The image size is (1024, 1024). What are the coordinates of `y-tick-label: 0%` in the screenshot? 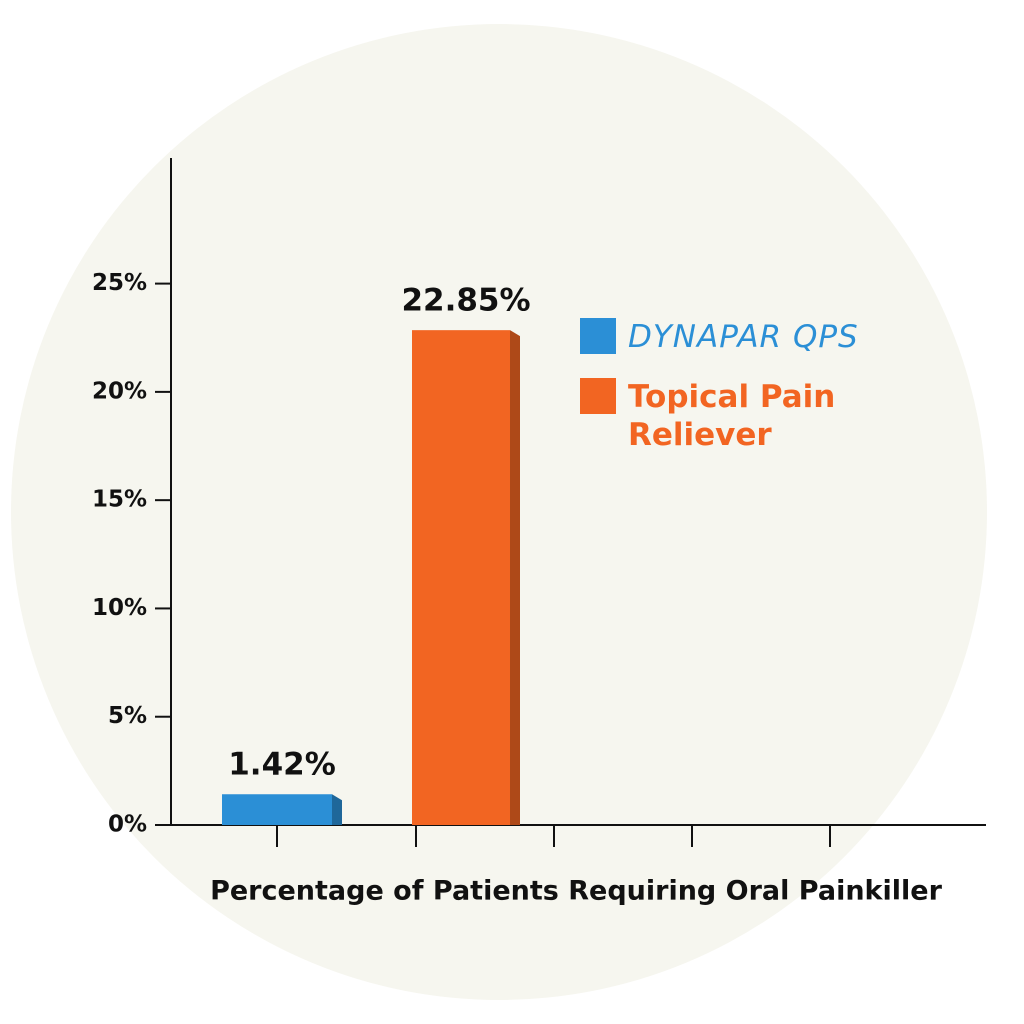 It's located at (127, 825).